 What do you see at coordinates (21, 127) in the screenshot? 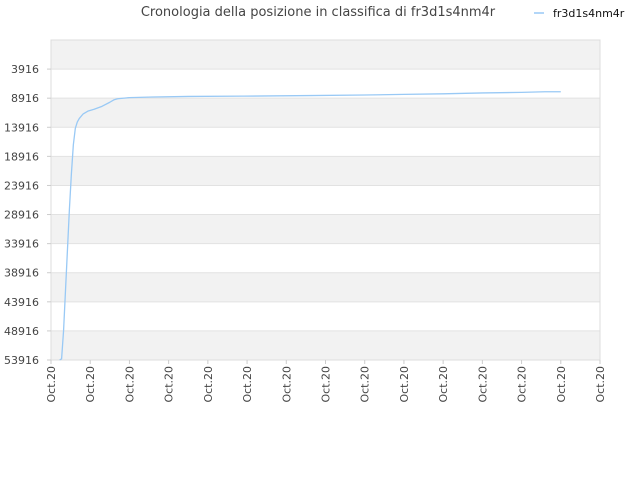
I see `y-tick-label: 13916` at bounding box center [21, 127].